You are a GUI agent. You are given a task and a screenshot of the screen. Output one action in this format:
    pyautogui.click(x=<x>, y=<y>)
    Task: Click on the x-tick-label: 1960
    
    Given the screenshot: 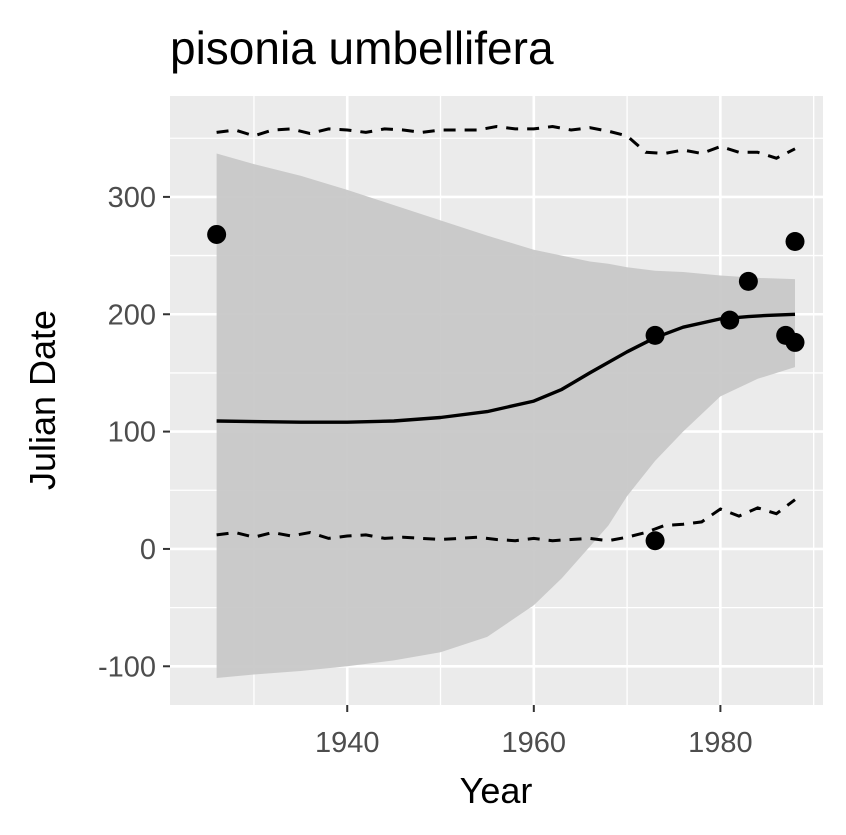 What is the action you would take?
    pyautogui.click(x=534, y=743)
    